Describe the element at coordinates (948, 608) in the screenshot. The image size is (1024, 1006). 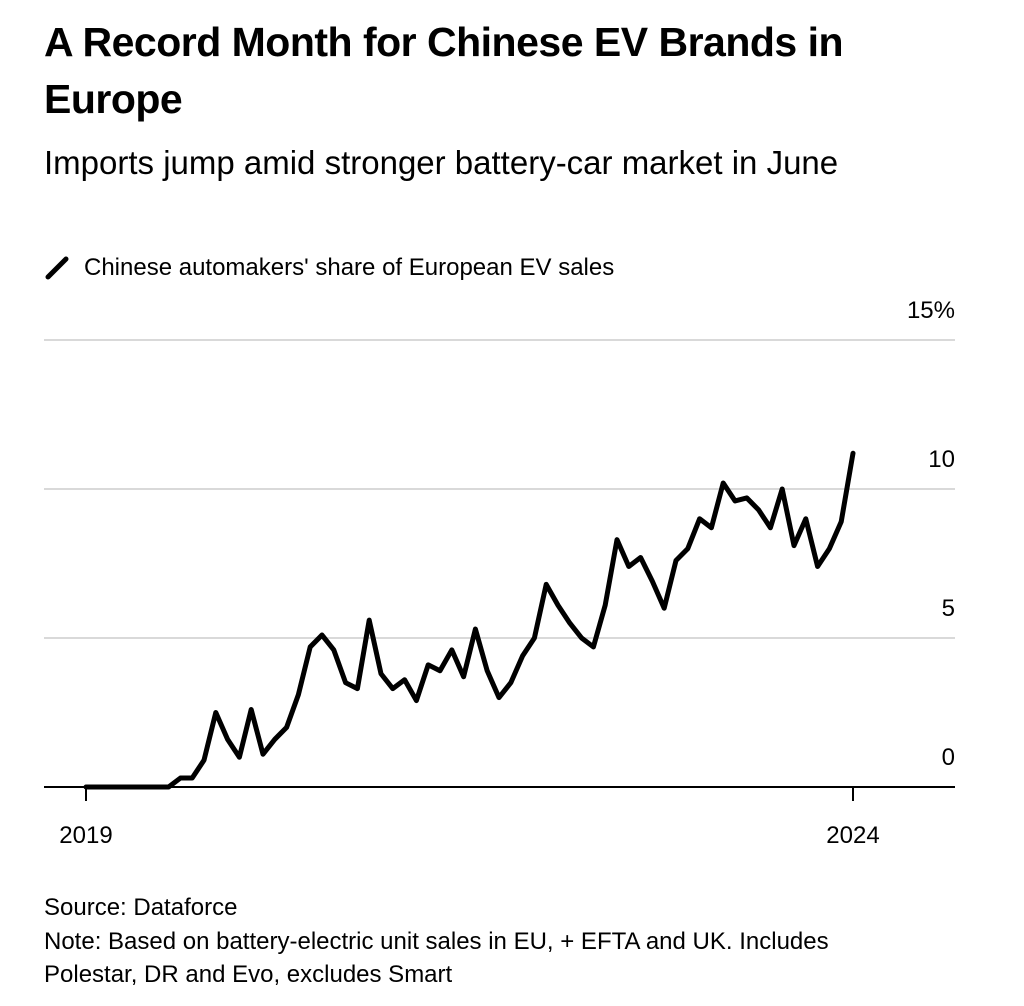
I see `y-tick-label: 5` at that location.